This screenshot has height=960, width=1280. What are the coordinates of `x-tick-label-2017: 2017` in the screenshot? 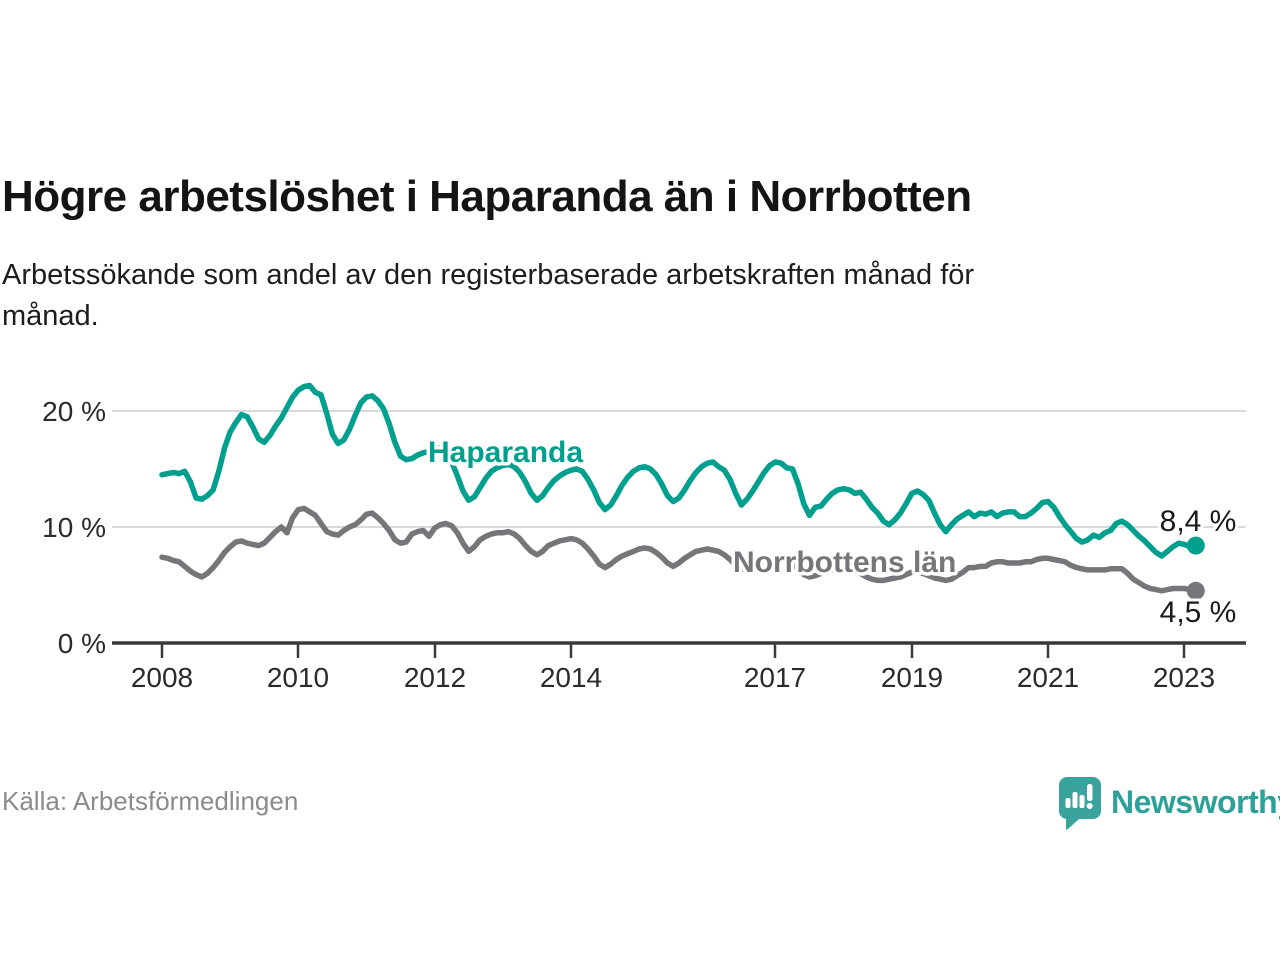 It's located at (775, 677).